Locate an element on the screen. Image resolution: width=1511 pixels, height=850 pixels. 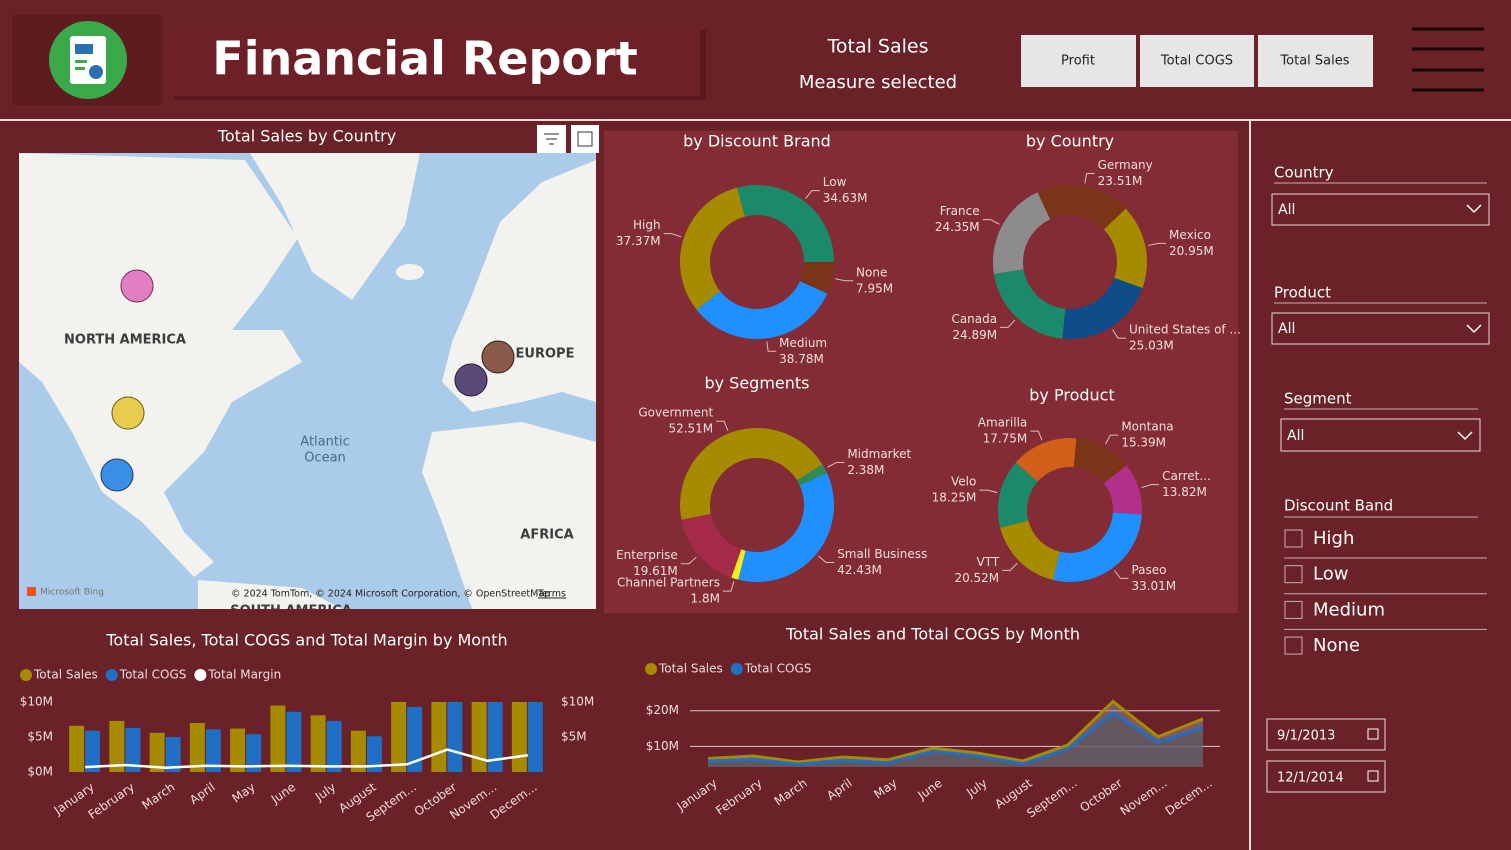
slice-value: 34.63M is located at coordinates (845, 198).